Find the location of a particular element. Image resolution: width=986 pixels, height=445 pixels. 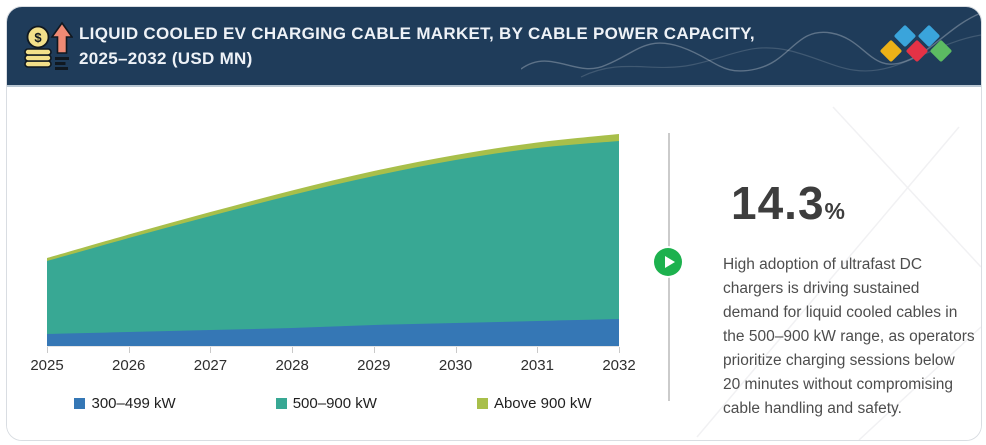

money-growth-icon: $ is located at coordinates (48, 45).